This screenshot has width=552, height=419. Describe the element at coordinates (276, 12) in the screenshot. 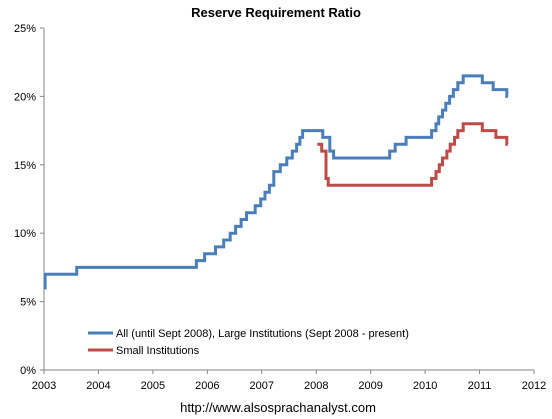

I see `chart-title: Reserve Requirement Ratio` at that location.